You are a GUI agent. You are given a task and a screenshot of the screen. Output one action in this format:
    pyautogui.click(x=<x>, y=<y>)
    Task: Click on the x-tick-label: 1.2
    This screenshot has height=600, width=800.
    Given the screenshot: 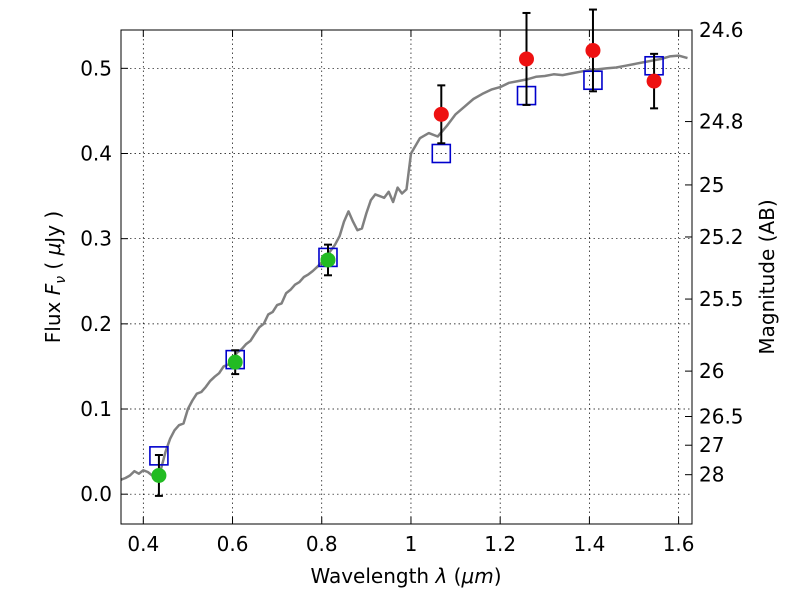 What is the action you would take?
    pyautogui.click(x=500, y=544)
    